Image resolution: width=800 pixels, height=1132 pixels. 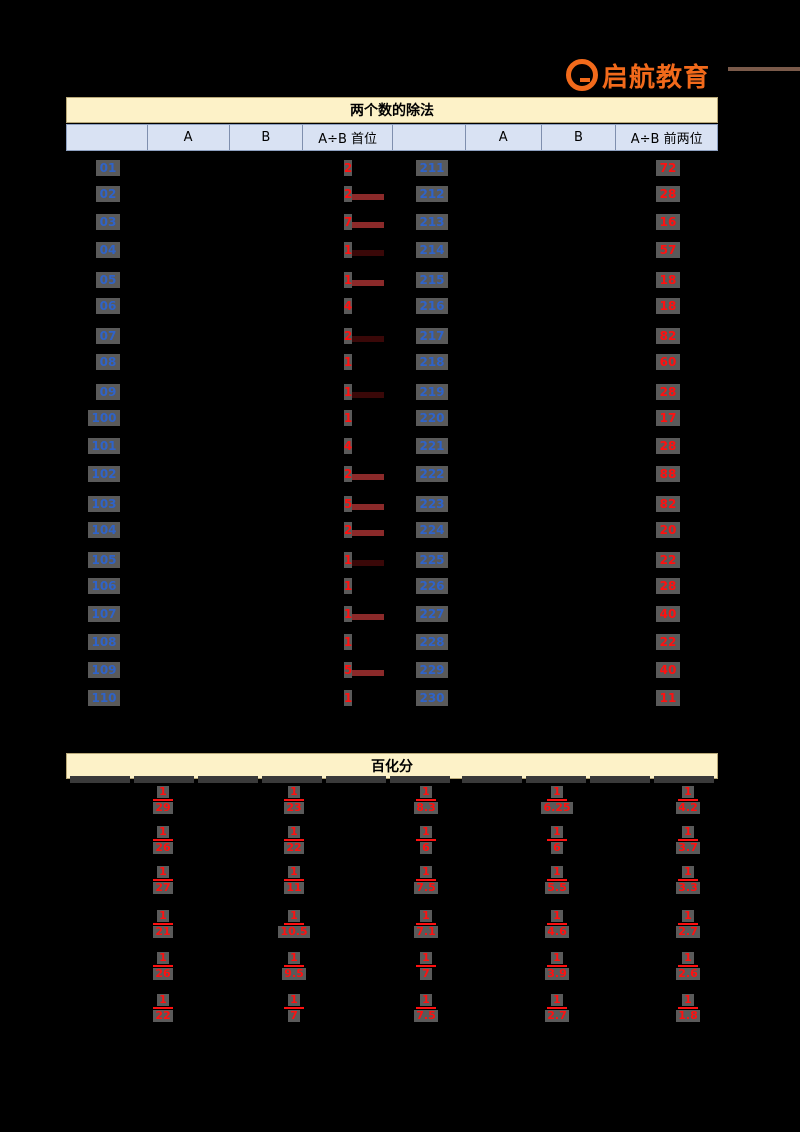 What do you see at coordinates (294, 924) in the screenshot?
I see `fraction-answer: 1 10.5` at bounding box center [294, 924].